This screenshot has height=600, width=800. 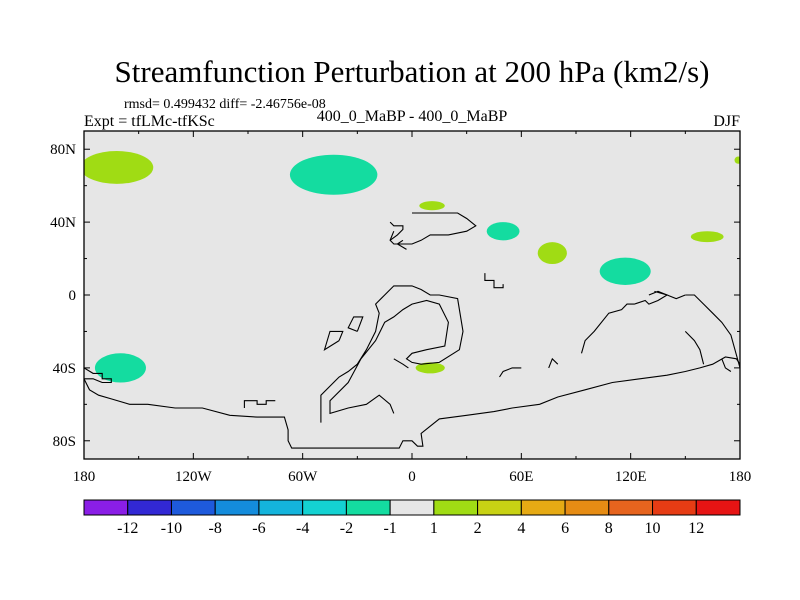 I want to click on y-tick-label: 0, so click(x=73, y=296).